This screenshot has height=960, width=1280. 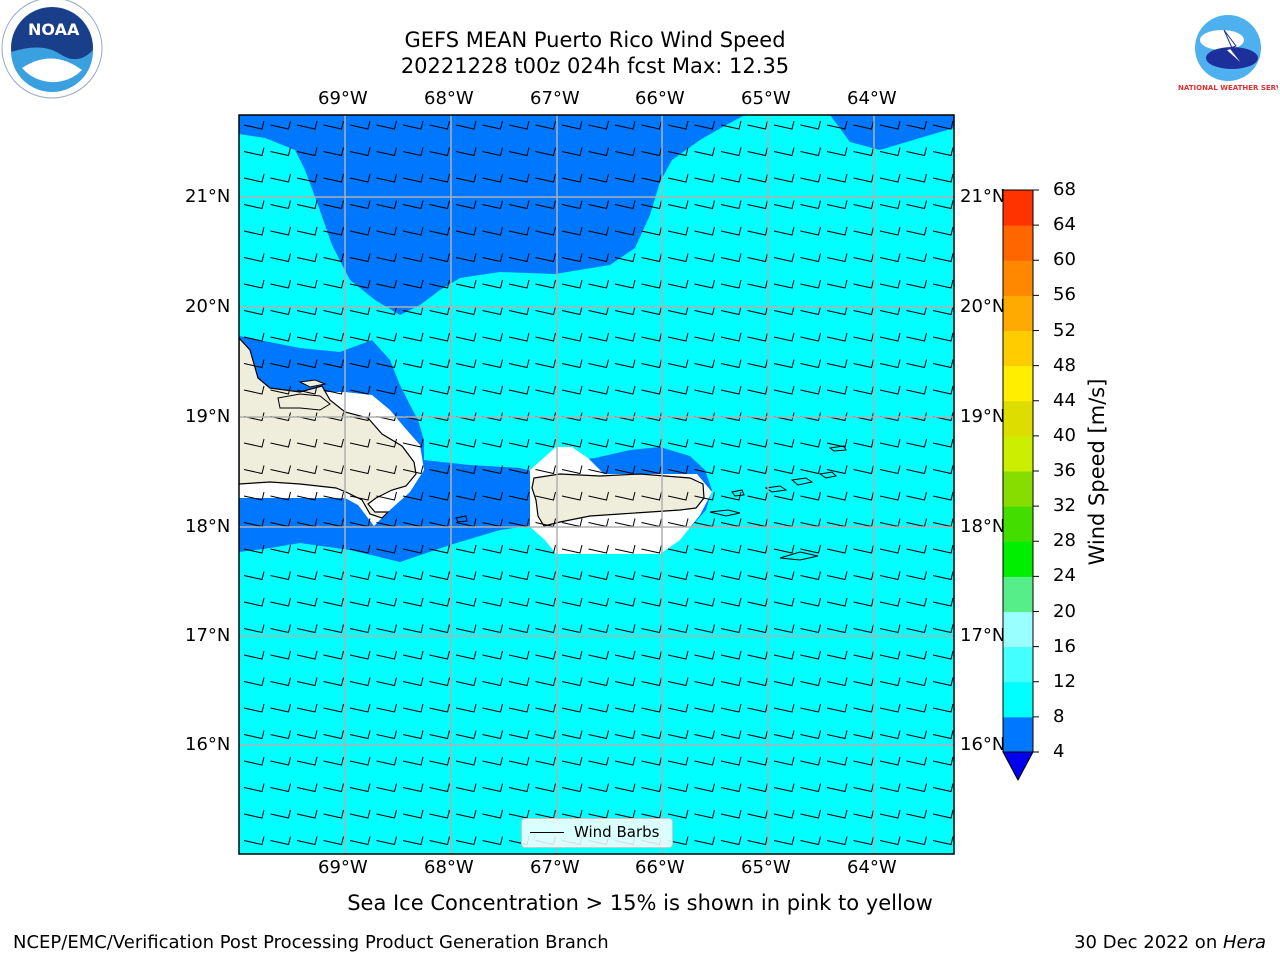 I want to click on lat-tick-label-right: 17°N, so click(x=983, y=635).